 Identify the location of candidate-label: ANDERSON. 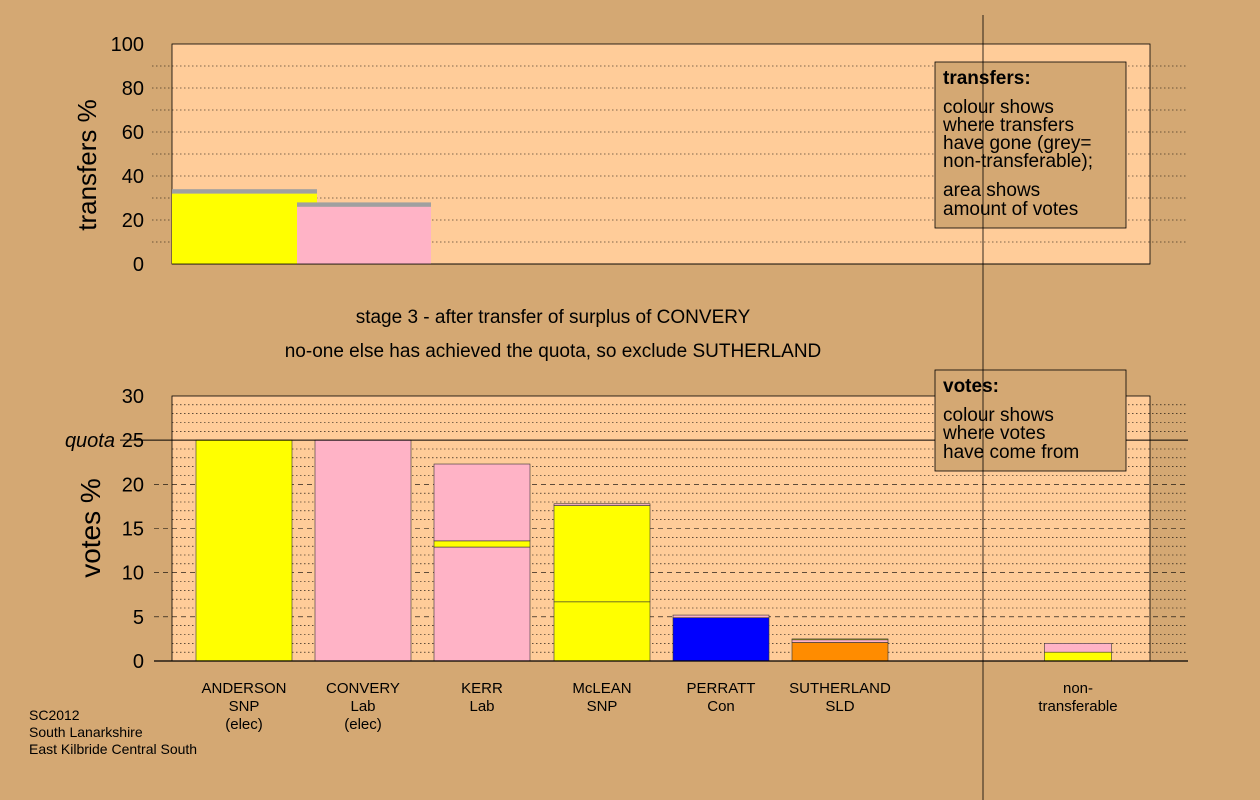
(243, 688).